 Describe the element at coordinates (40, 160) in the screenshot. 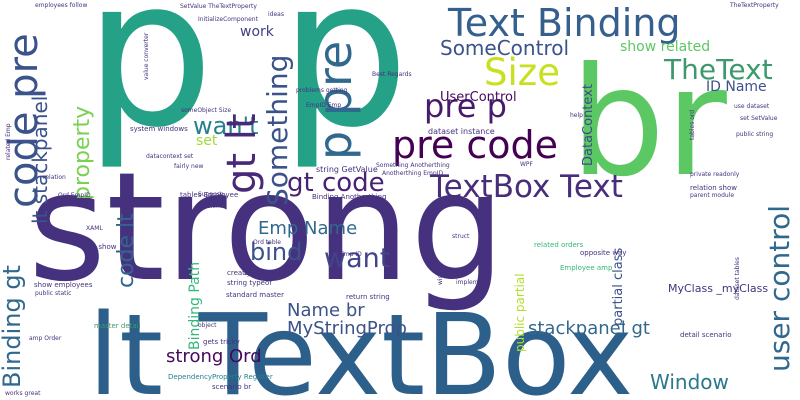

I see `word: lt stackpanel` at that location.